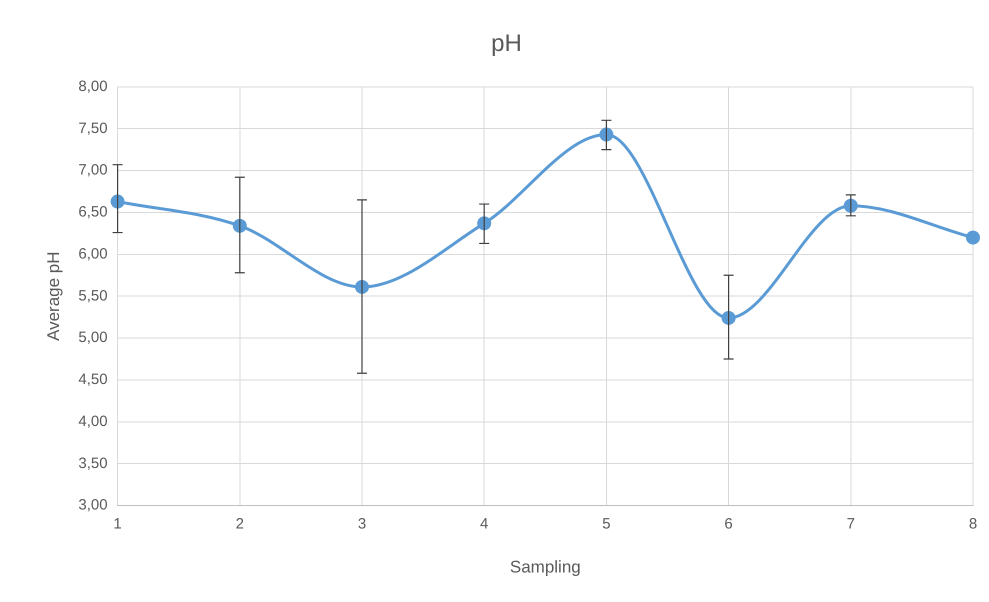 This screenshot has width=989, height=602. I want to click on chart-title: pH, so click(506, 44).